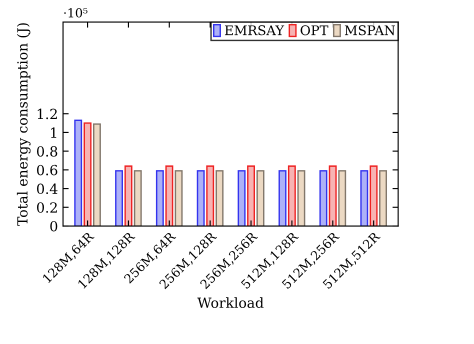  I want to click on y-tick-label: 0.8, so click(47, 151).